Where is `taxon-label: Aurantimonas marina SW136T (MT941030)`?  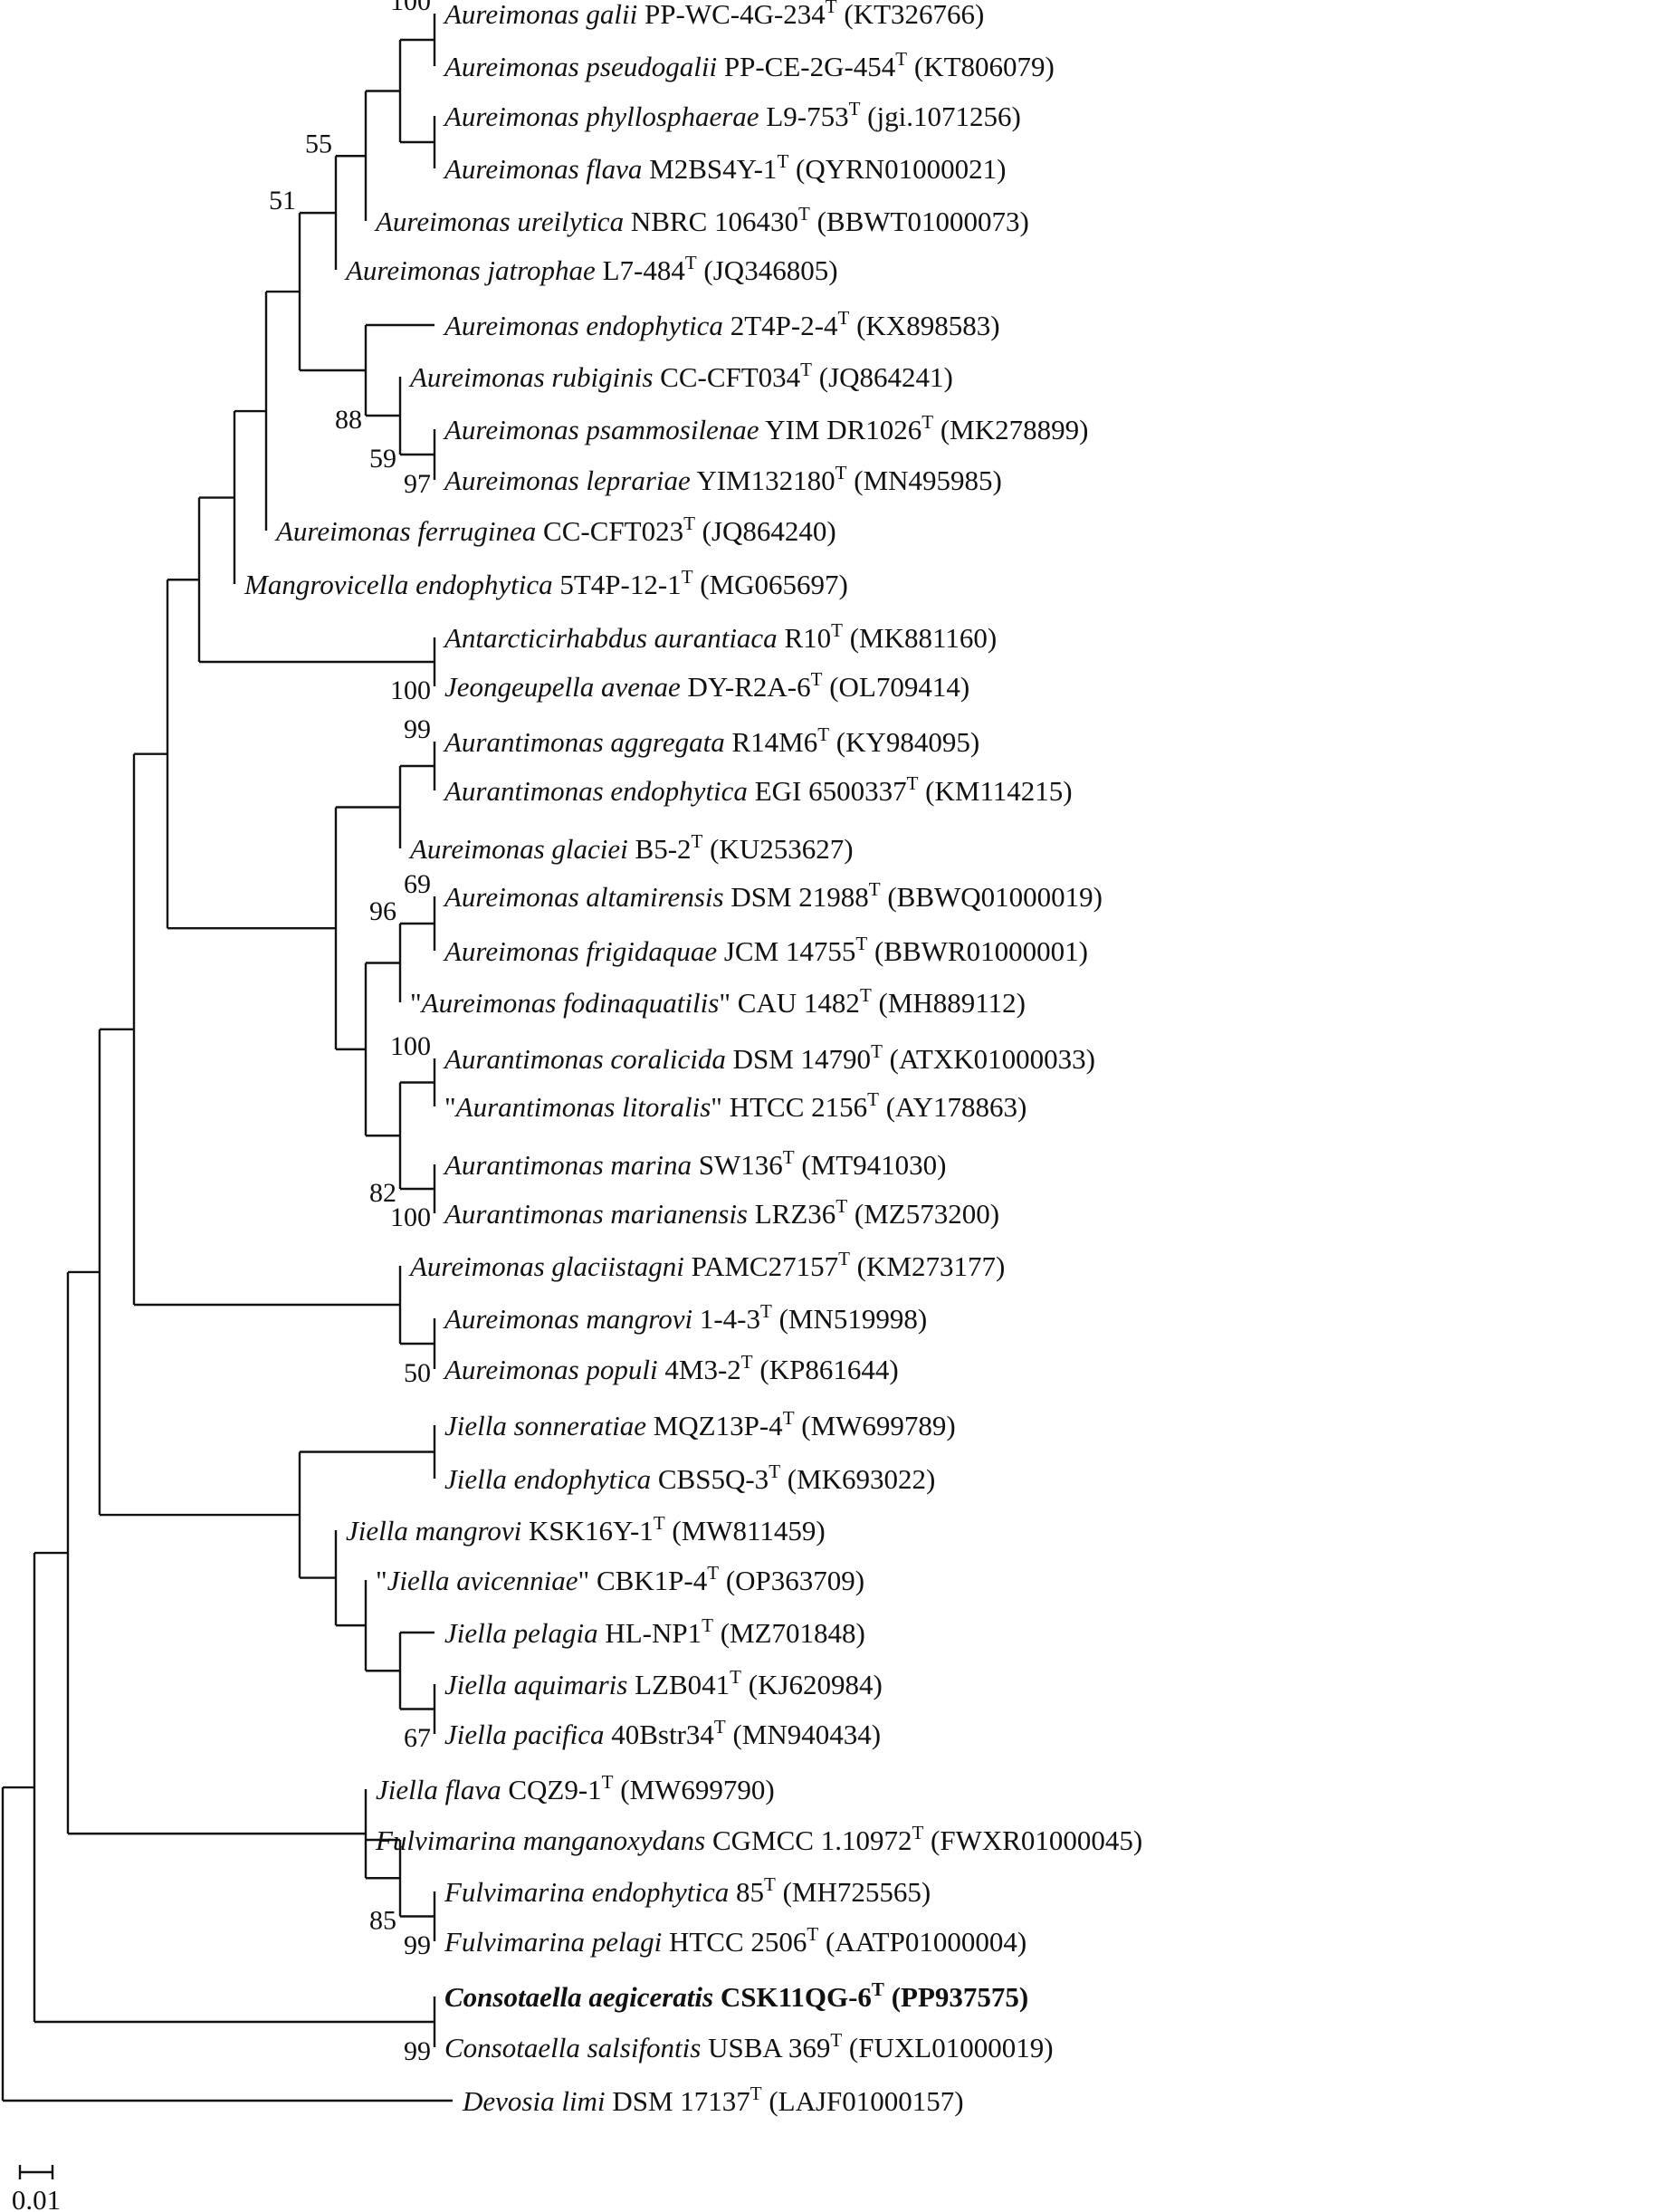
taxon-label: Aurantimonas marina SW136T (MT941030) is located at coordinates (694, 1163).